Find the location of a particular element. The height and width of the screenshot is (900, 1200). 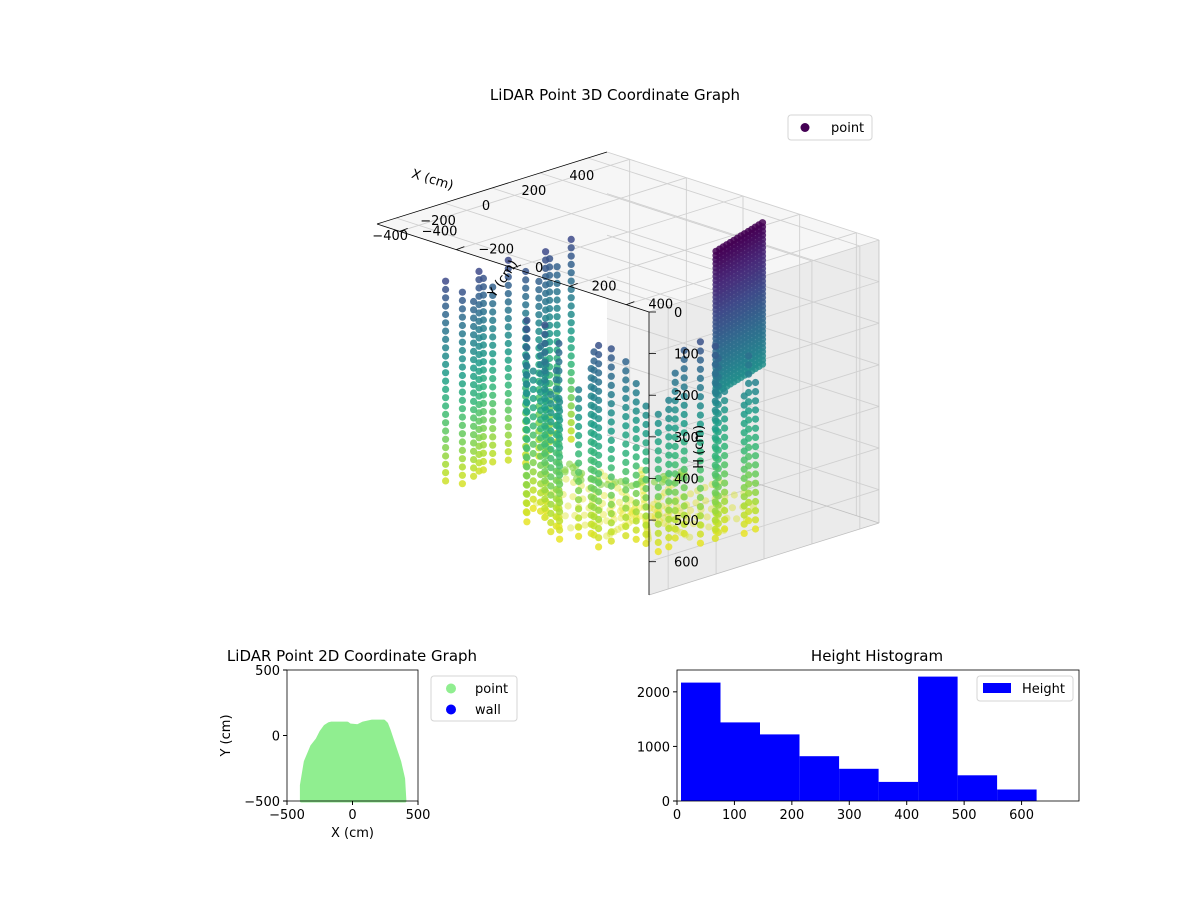

z-tick-label: 600 is located at coordinates (686, 563).